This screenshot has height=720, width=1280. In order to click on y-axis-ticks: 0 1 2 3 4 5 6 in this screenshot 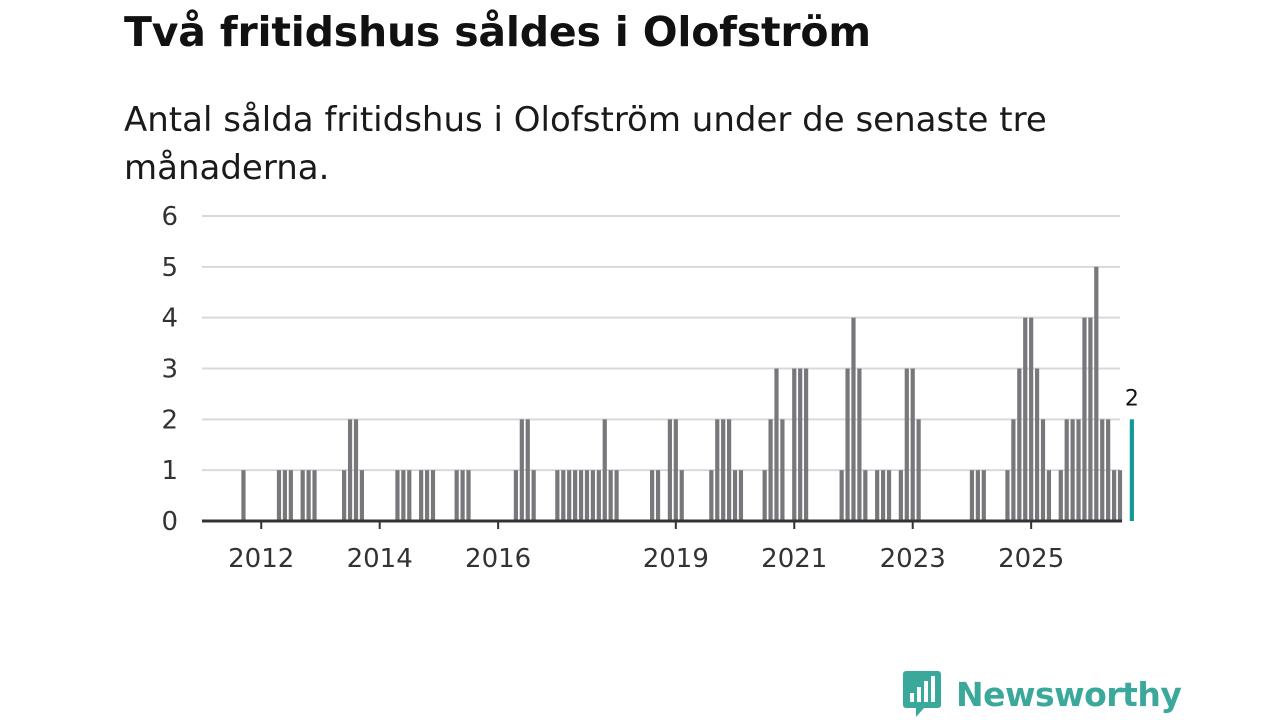, I will do `click(169, 369)`.